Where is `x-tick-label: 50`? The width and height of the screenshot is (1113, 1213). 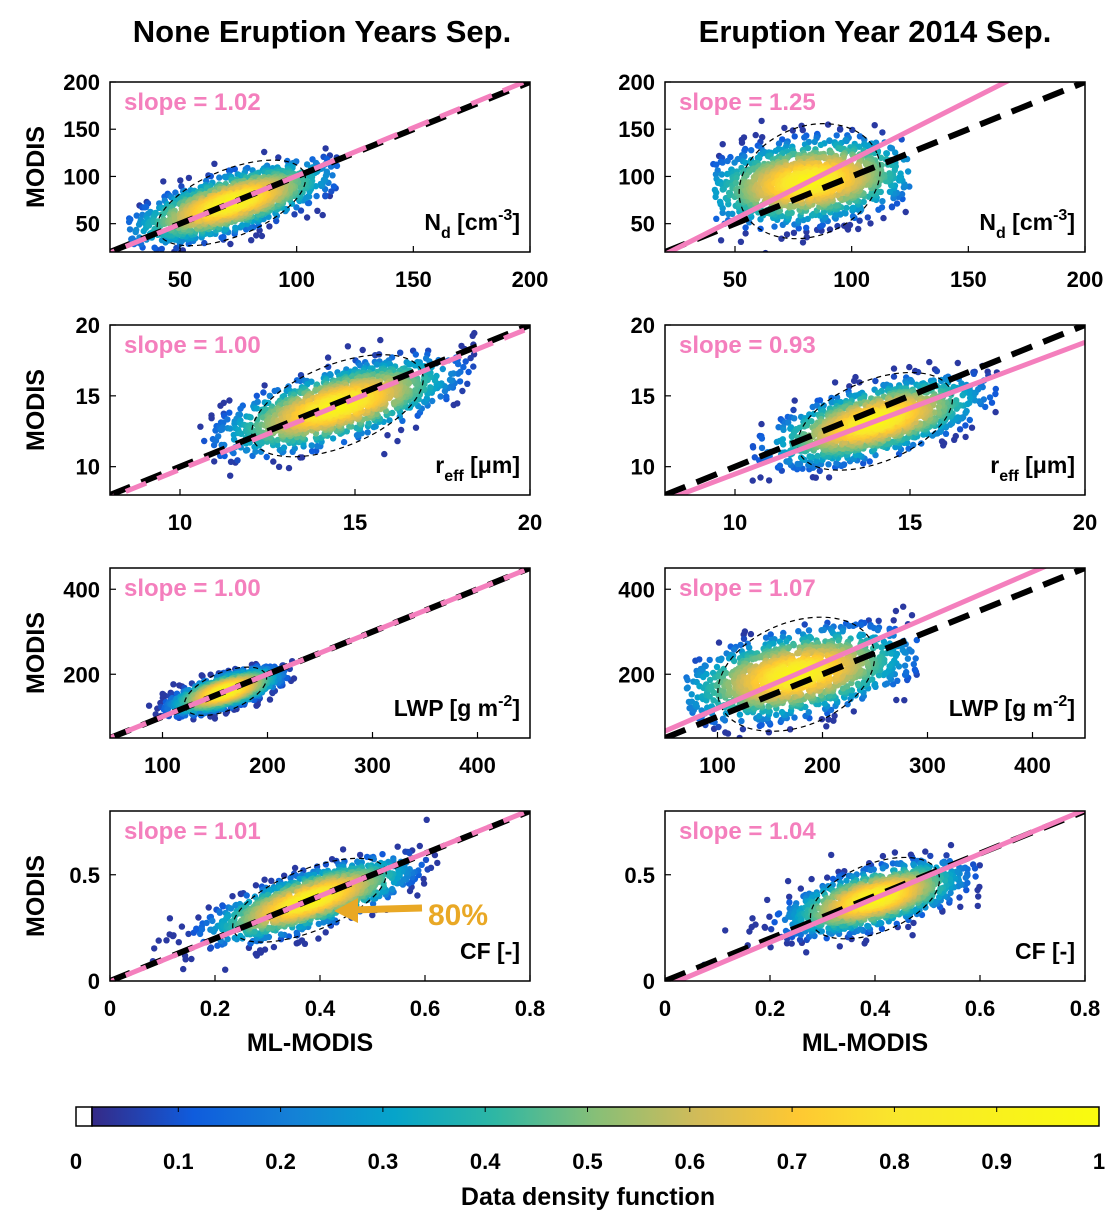 x-tick-label: 50 is located at coordinates (180, 279).